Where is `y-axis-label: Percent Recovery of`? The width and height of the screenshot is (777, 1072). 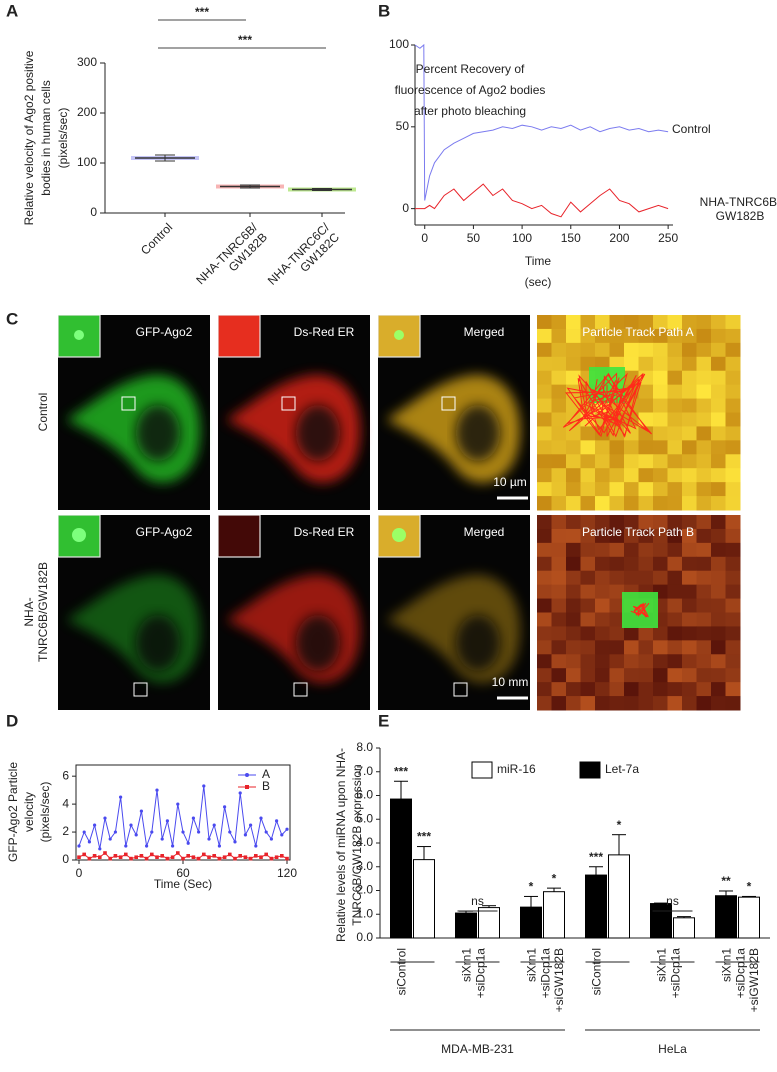
y-axis-label: Percent Recovery of is located at coordinates (470, 69).